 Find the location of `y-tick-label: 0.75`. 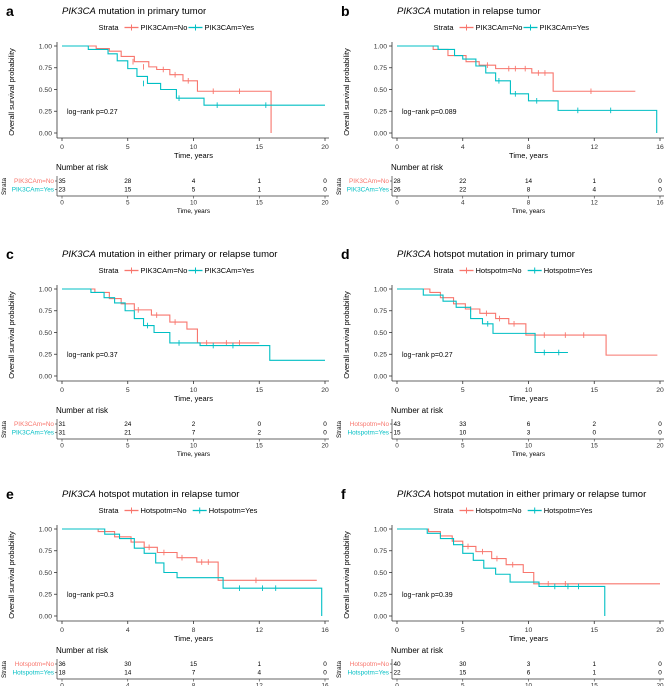

y-tick-label: 0.75 is located at coordinates (45, 551).